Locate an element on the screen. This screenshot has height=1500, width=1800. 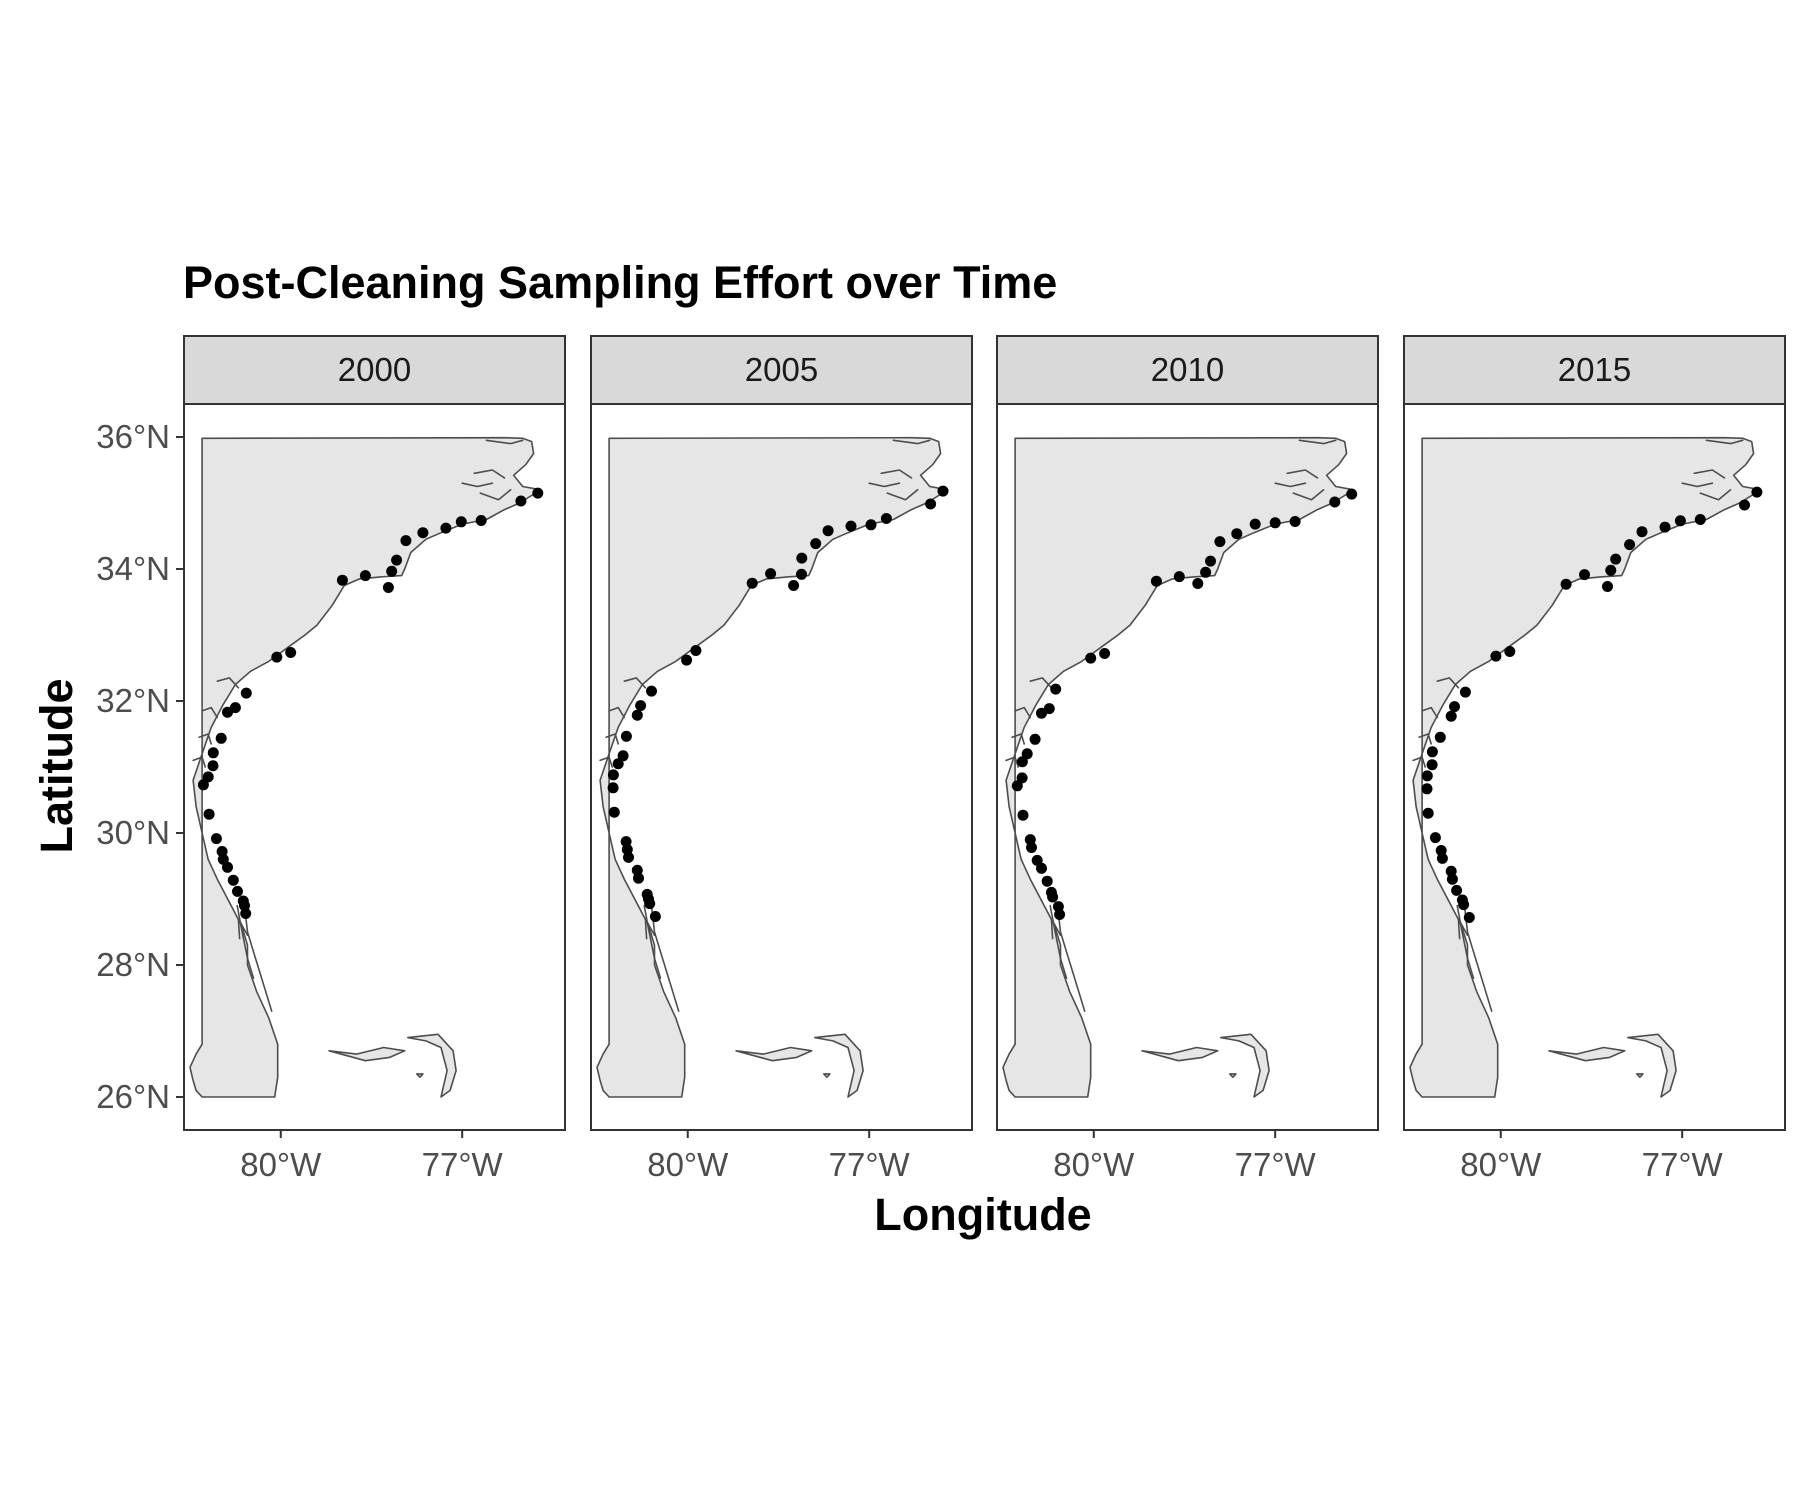
panel-border is located at coordinates (1187, 767).